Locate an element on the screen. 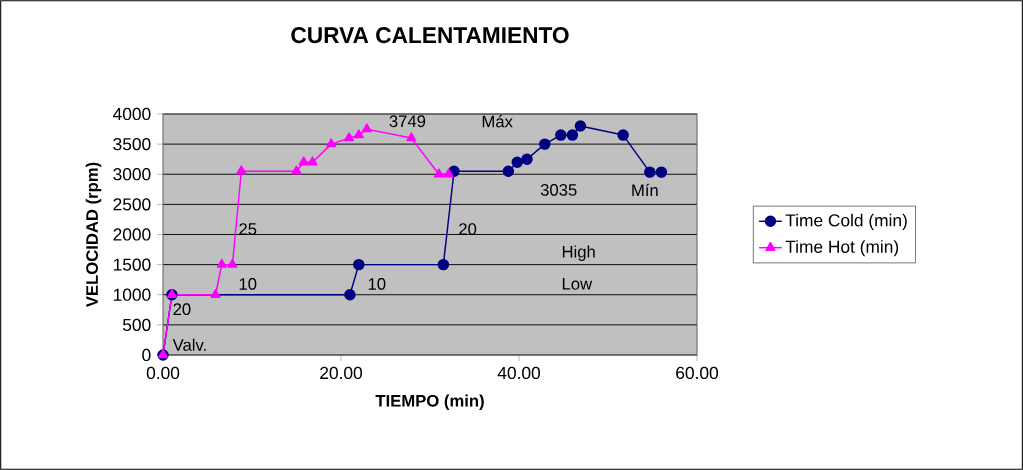 The width and height of the screenshot is (1023, 470). legend-label: Time Hot (min) is located at coordinates (842, 248).